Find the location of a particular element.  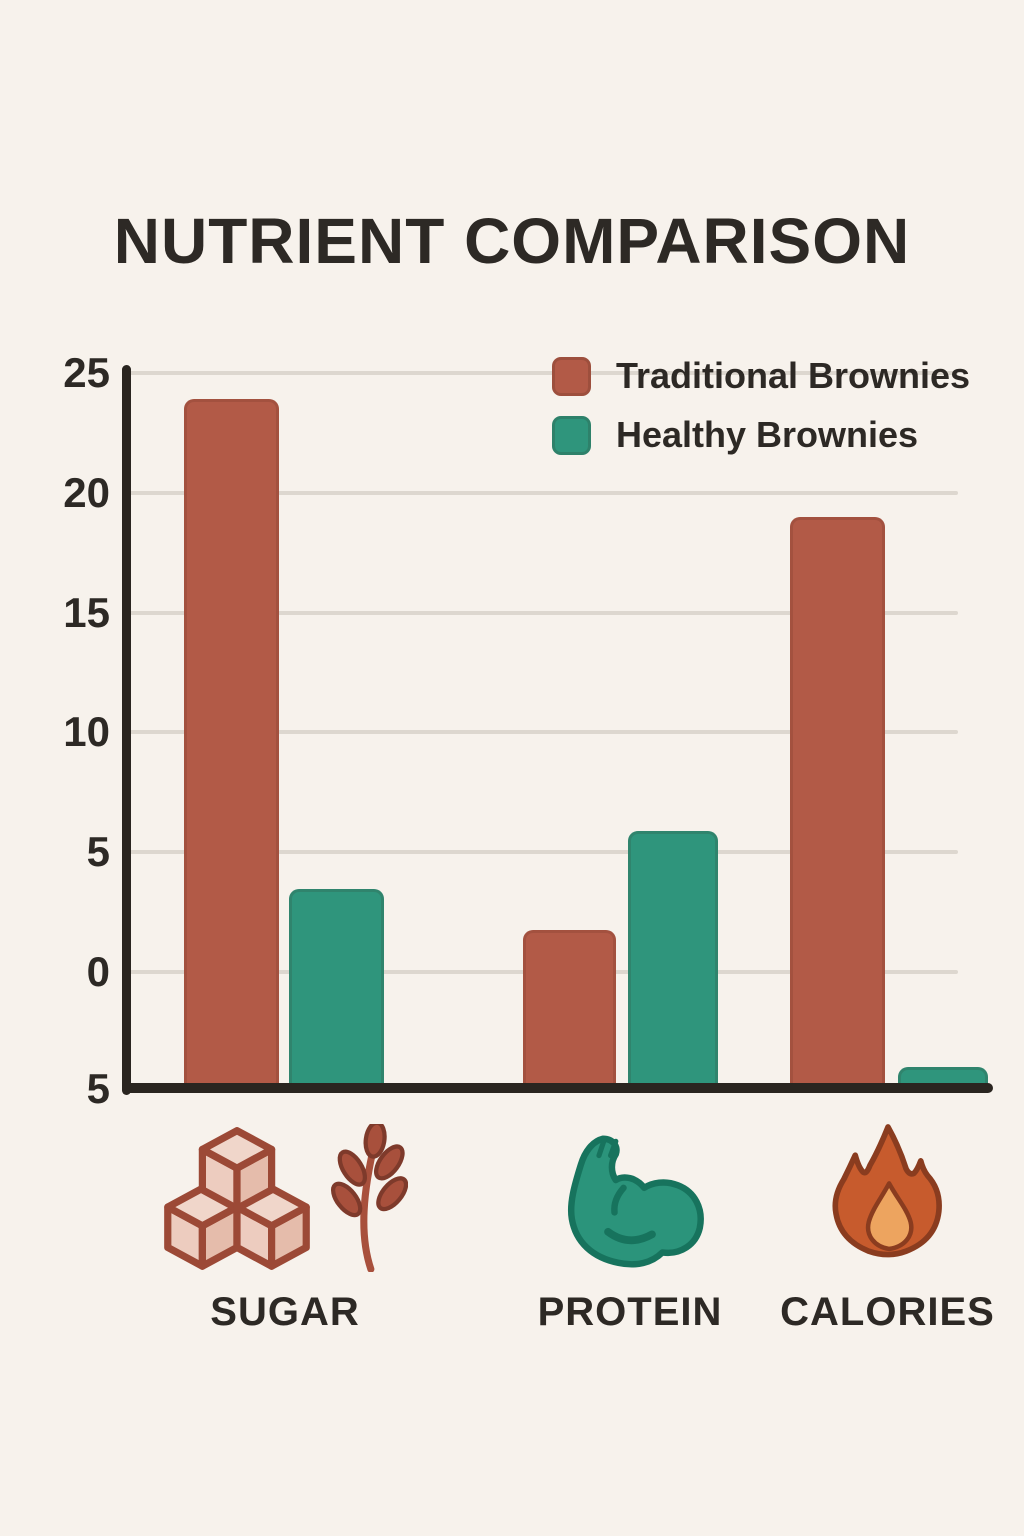

legend-label-traditional: Traditional Brownies is located at coordinates (793, 375).